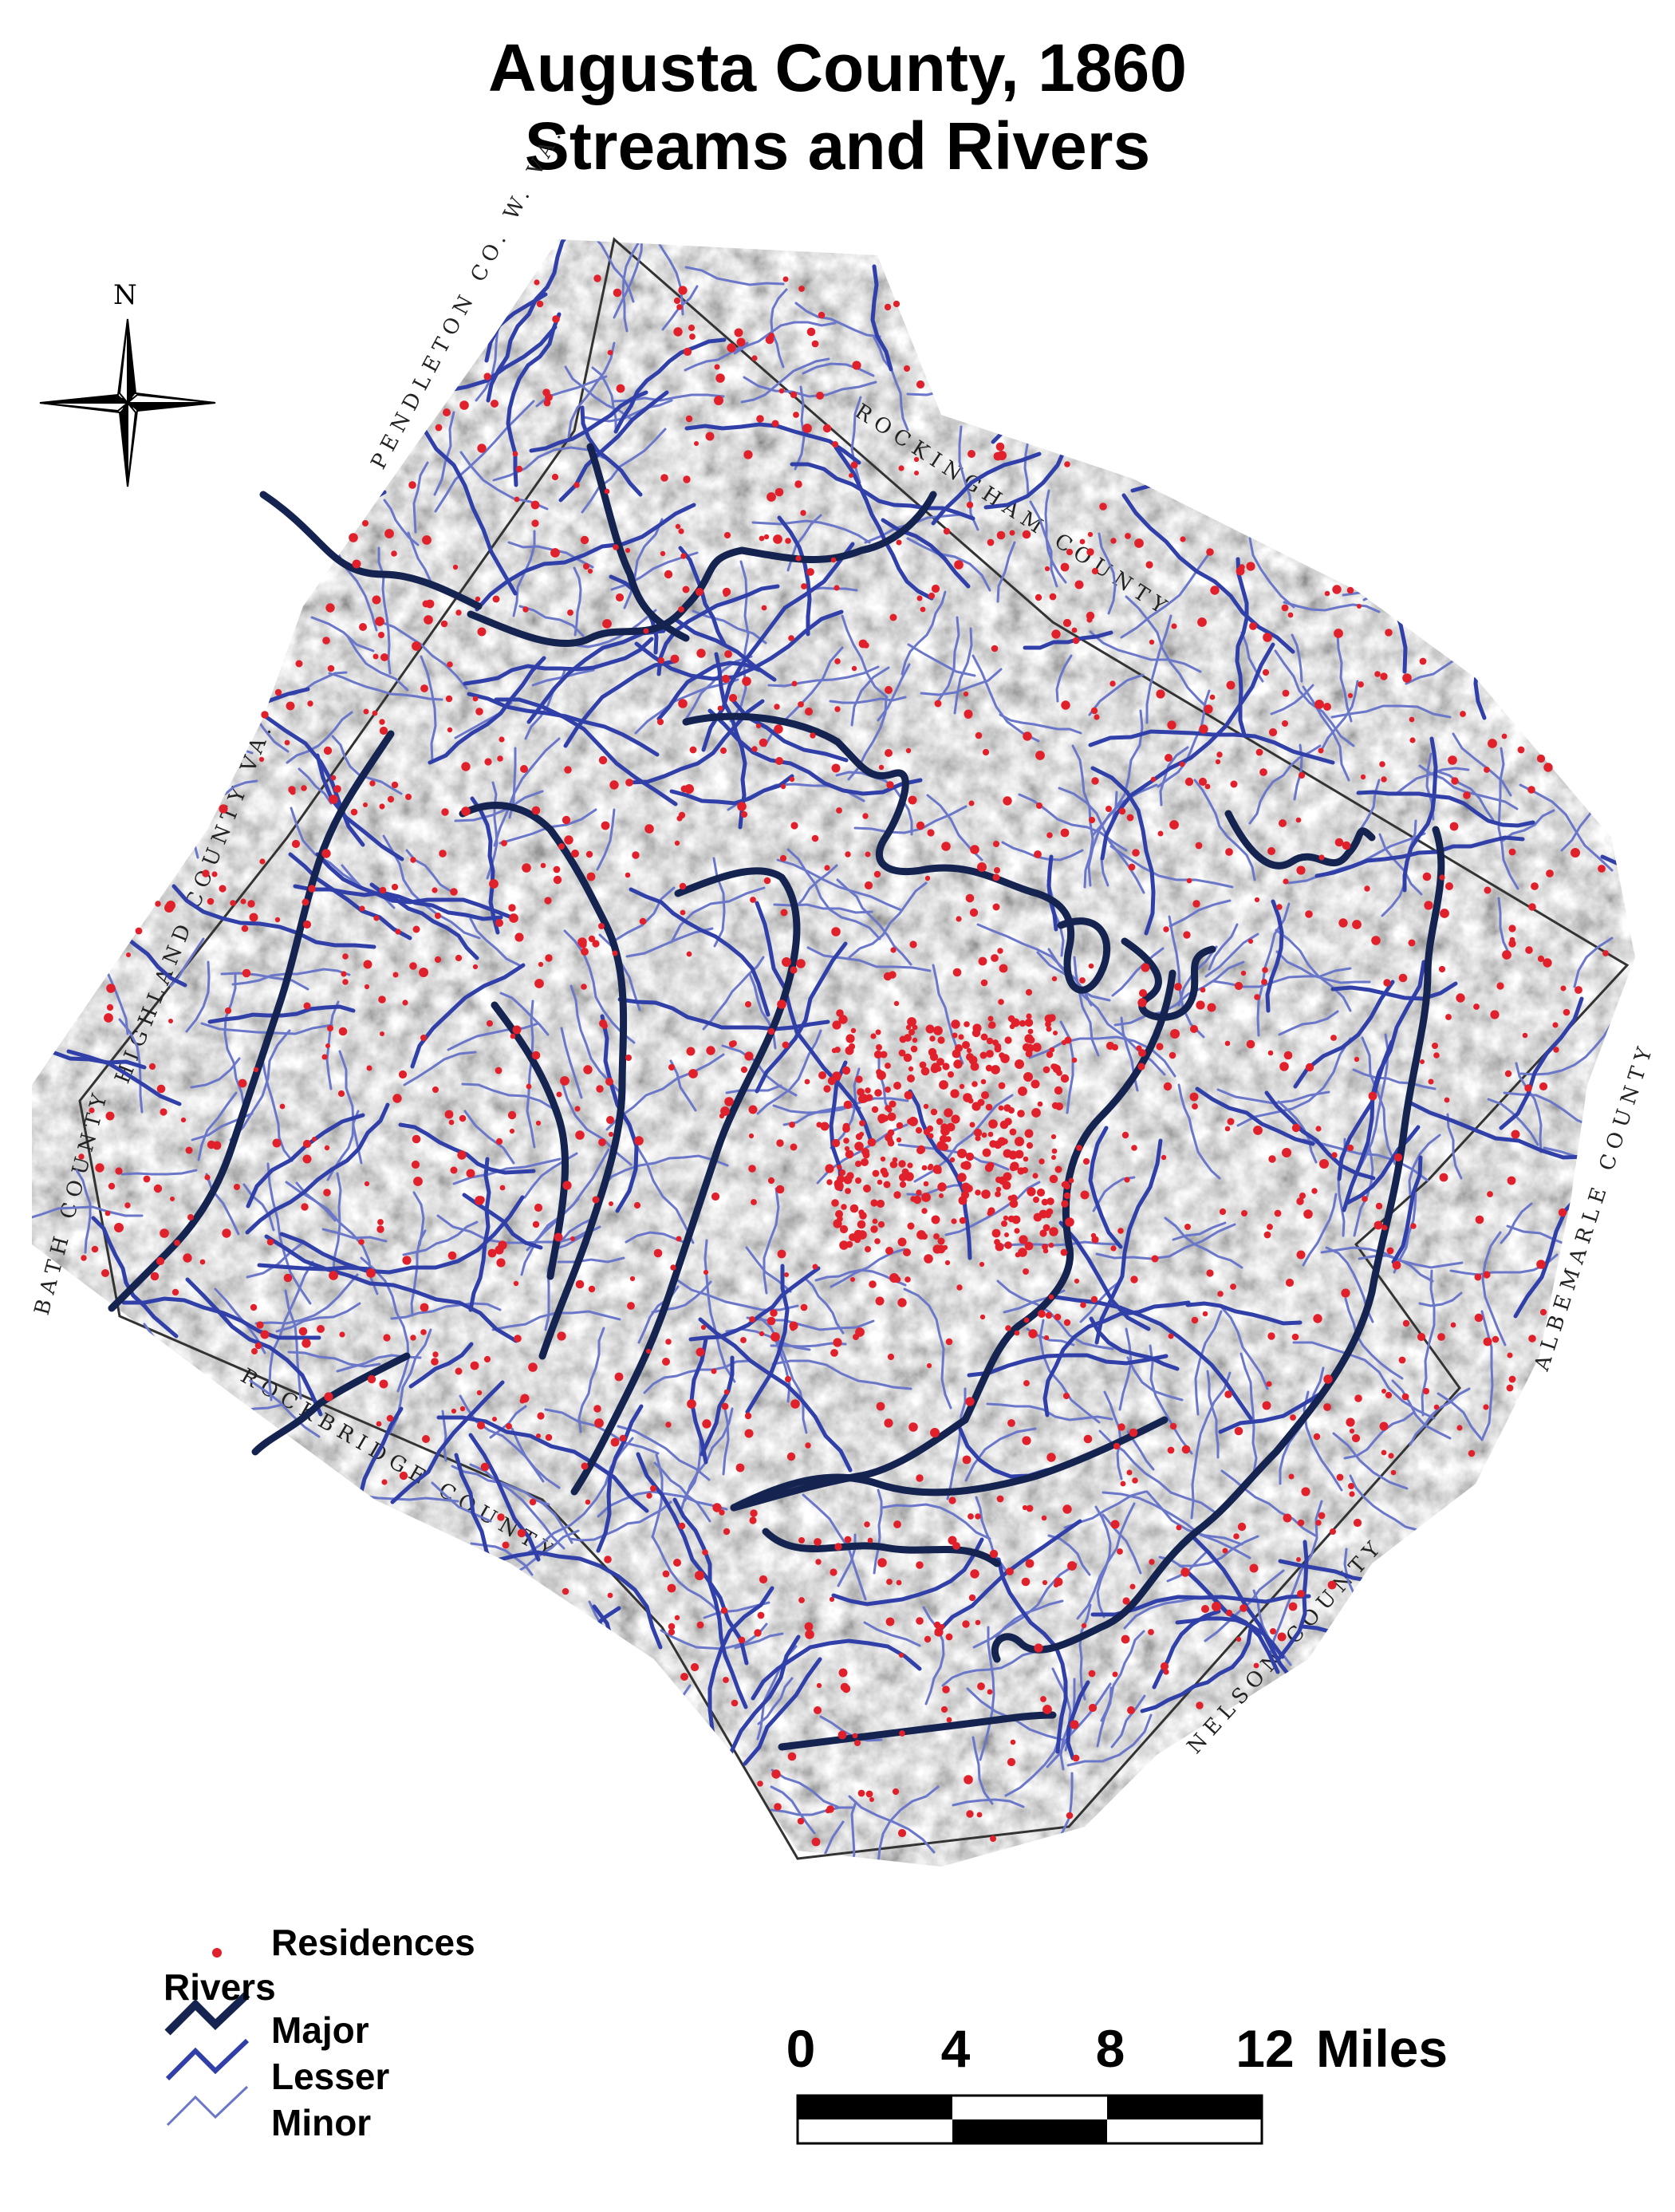 This screenshot has width=1675, height=2212. What do you see at coordinates (251, 1021) in the screenshot?
I see `major-river` at bounding box center [251, 1021].